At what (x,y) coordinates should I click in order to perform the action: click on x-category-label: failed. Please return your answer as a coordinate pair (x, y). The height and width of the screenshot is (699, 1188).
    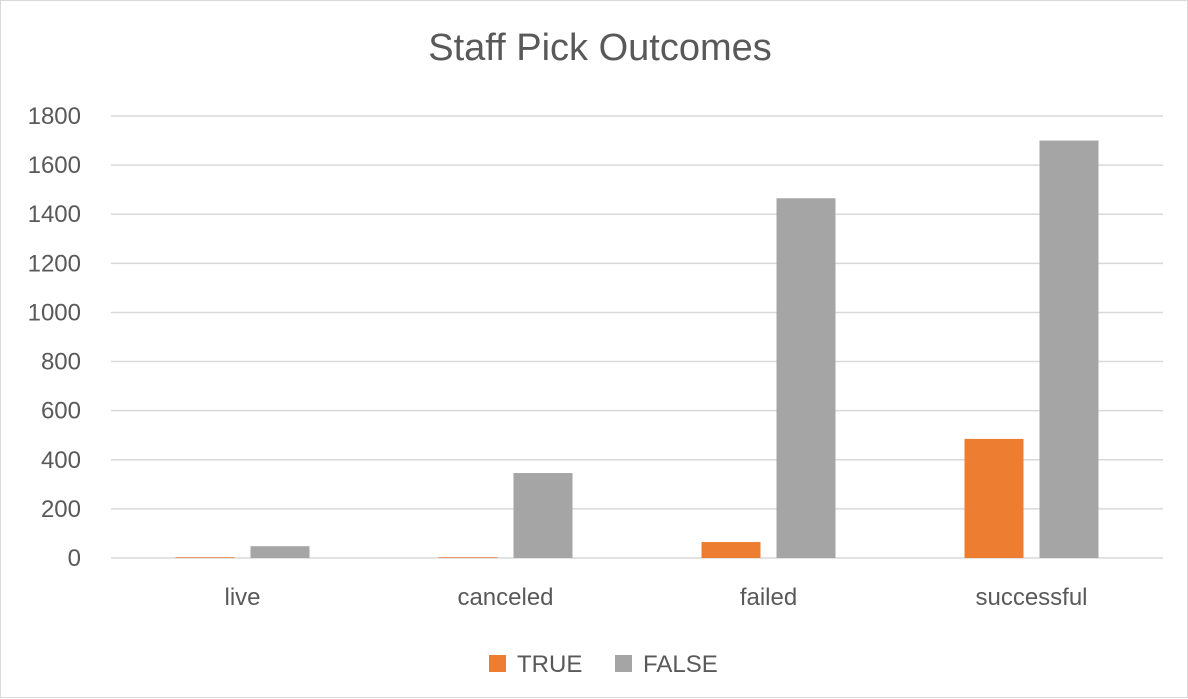
    Looking at the image, I should click on (768, 597).